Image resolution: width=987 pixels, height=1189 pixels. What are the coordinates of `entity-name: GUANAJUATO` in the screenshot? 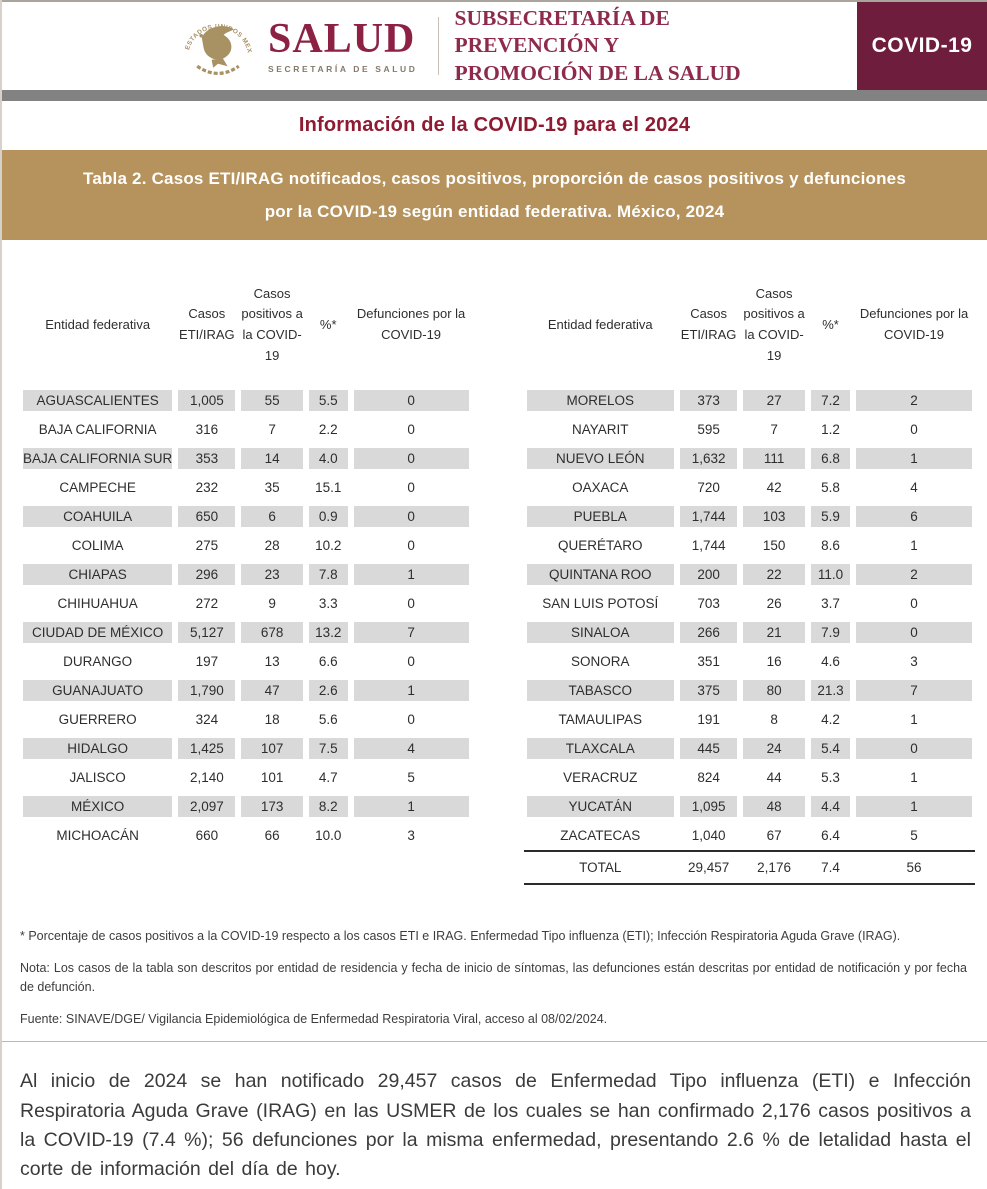 It's located at (97, 690).